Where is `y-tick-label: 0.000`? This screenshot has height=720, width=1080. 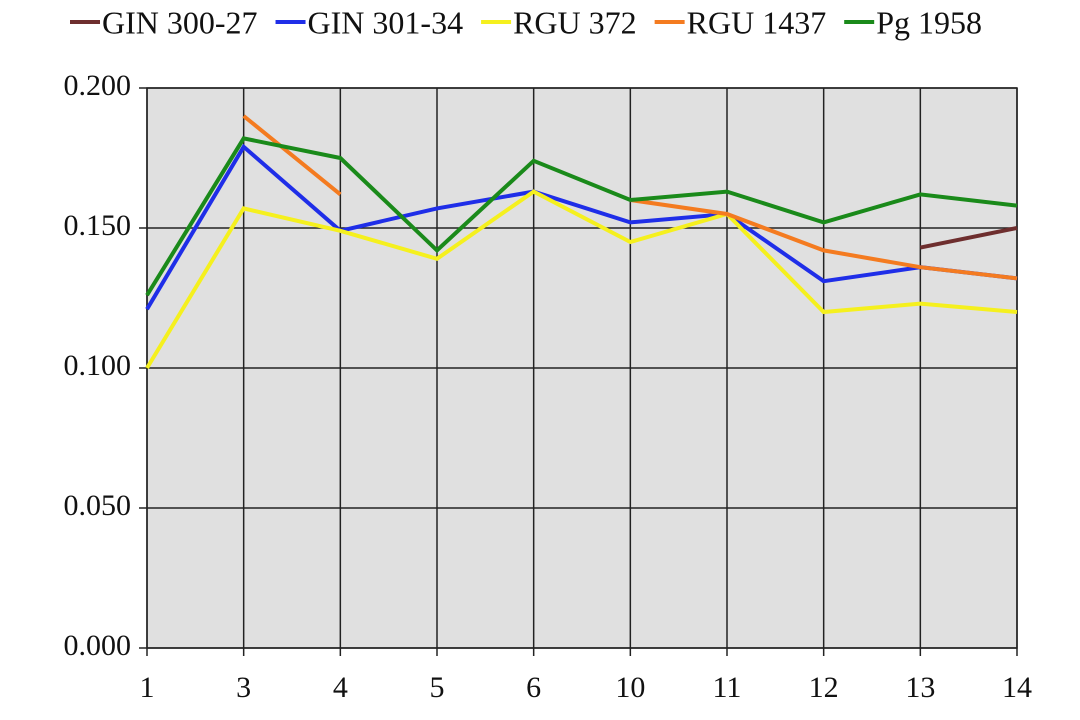
y-tick-label: 0.000 is located at coordinates (98, 645).